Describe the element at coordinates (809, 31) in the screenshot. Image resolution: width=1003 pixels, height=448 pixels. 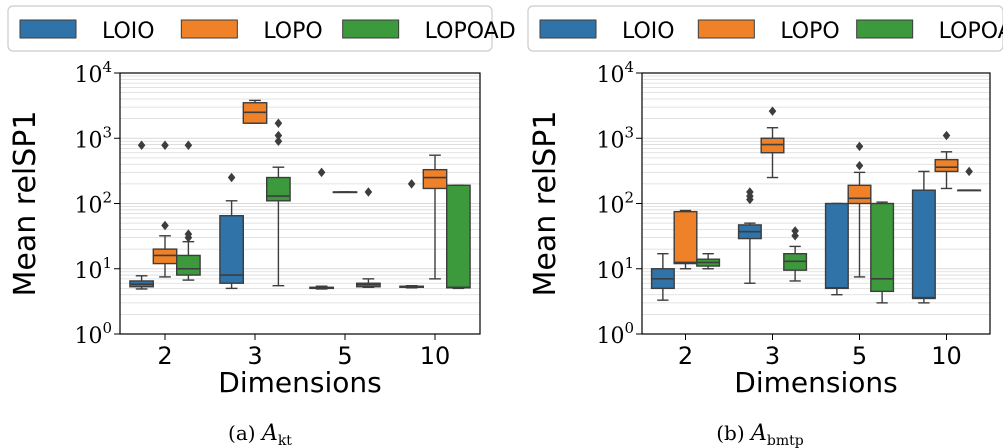
I see `legend-label-lopo: LOPO` at that location.